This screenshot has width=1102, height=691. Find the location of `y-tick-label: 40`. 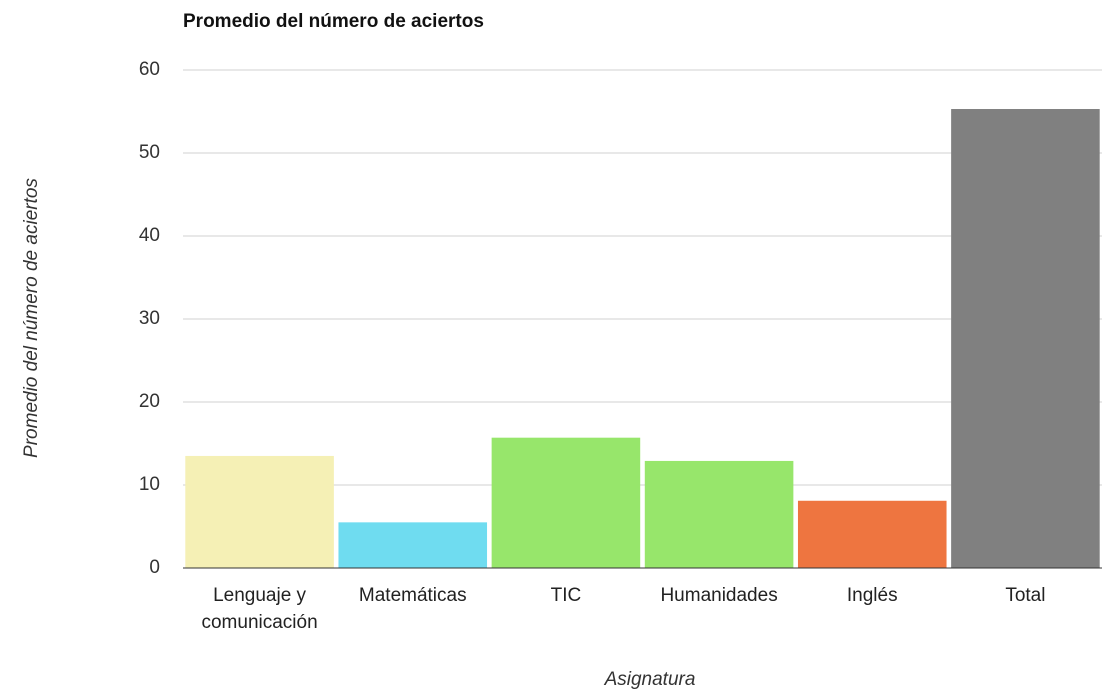

y-tick-label: 40 is located at coordinates (149, 235).